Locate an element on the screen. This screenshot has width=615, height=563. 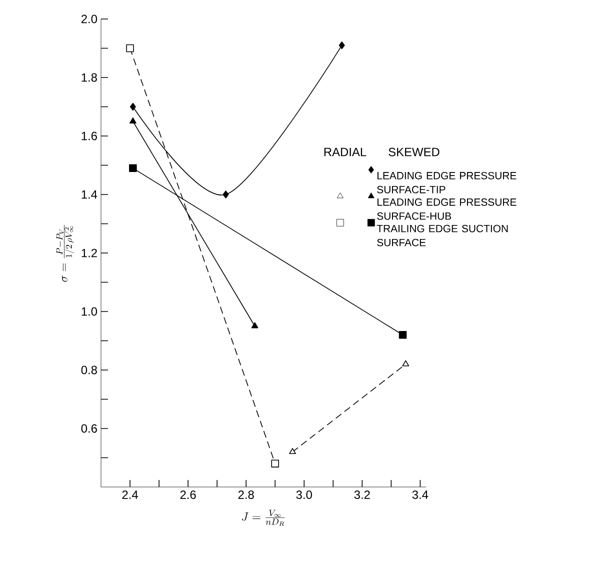
annotation: SKEWED is located at coordinates (414, 152).